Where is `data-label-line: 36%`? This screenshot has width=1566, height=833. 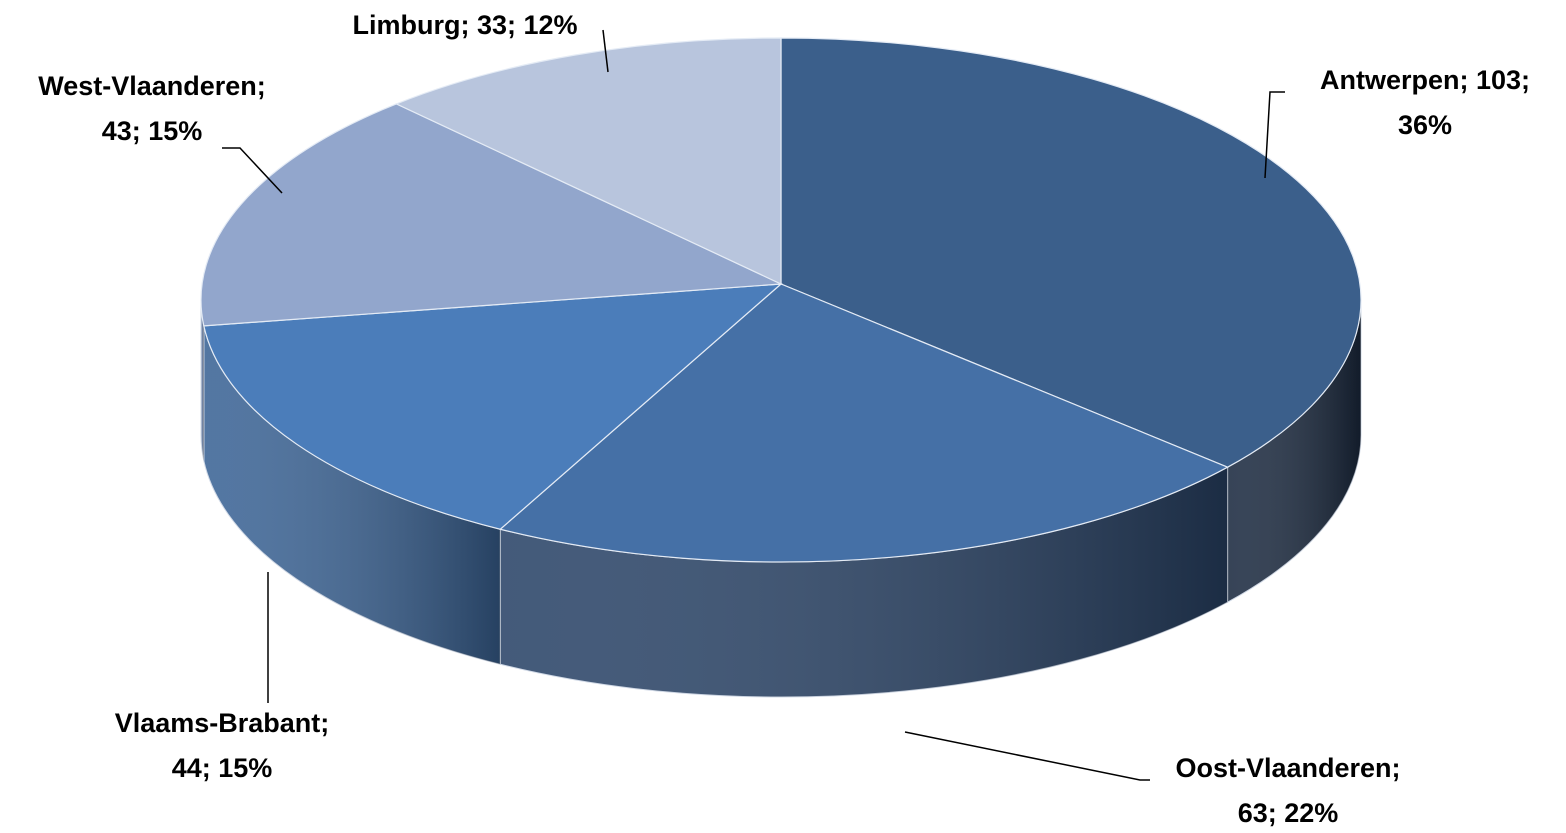
data-label-line: 36% is located at coordinates (1425, 125).